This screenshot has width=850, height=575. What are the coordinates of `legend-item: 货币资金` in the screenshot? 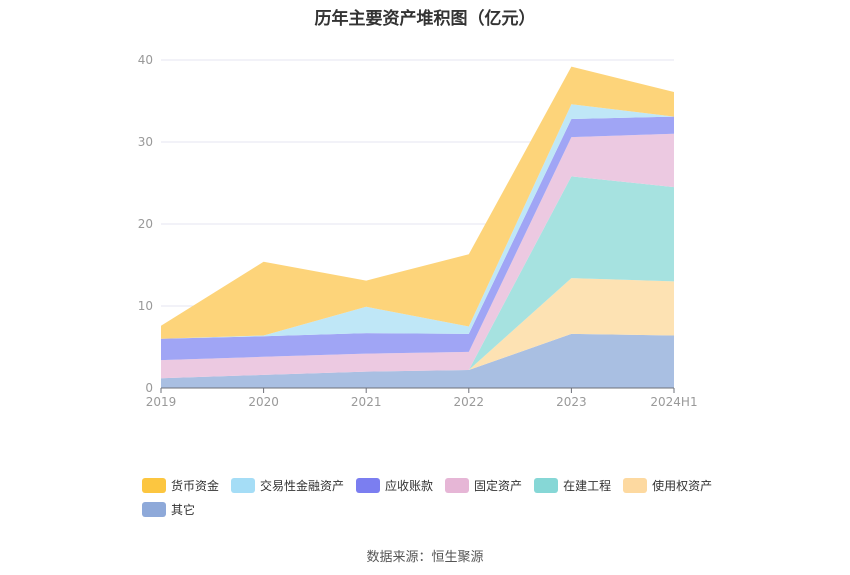 It's located at (180, 485).